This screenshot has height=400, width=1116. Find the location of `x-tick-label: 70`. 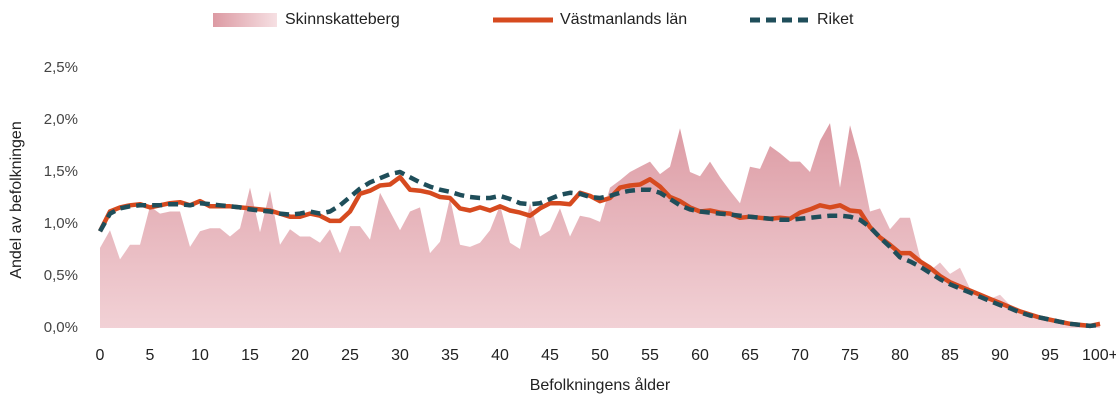

x-tick-label: 70 is located at coordinates (800, 355).